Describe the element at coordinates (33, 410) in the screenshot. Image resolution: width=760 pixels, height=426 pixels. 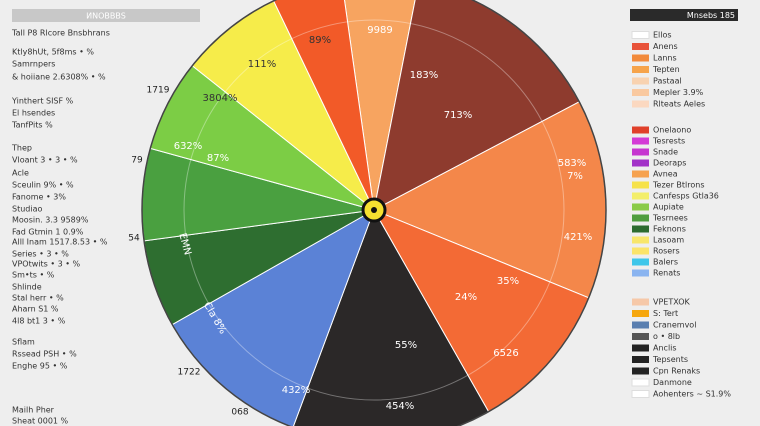
I see `left-text: Mailh Pher` at that location.